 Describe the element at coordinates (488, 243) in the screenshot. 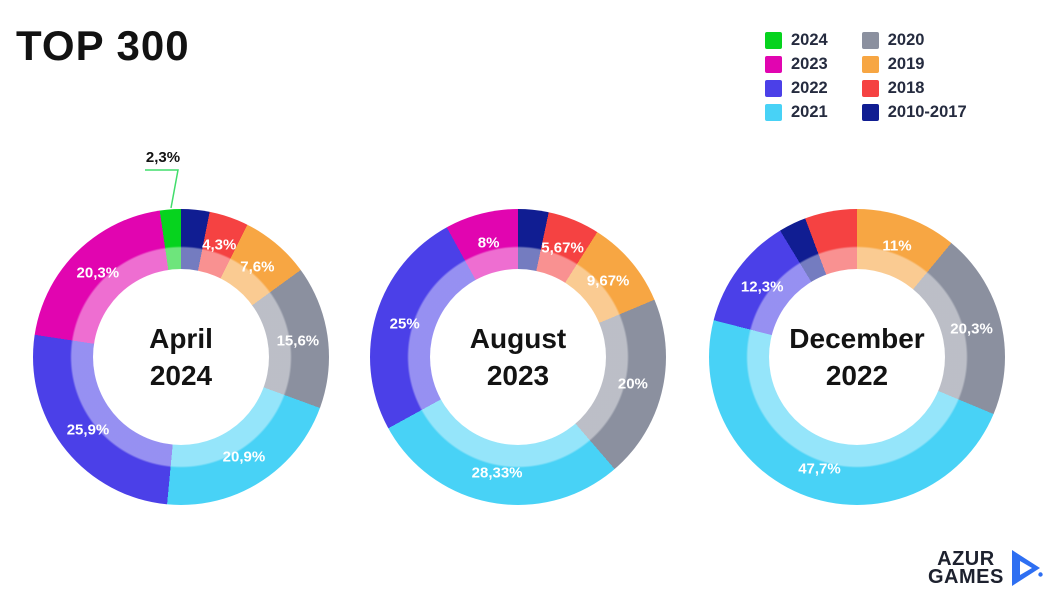

I see `slice-label-2023: 8%` at that location.